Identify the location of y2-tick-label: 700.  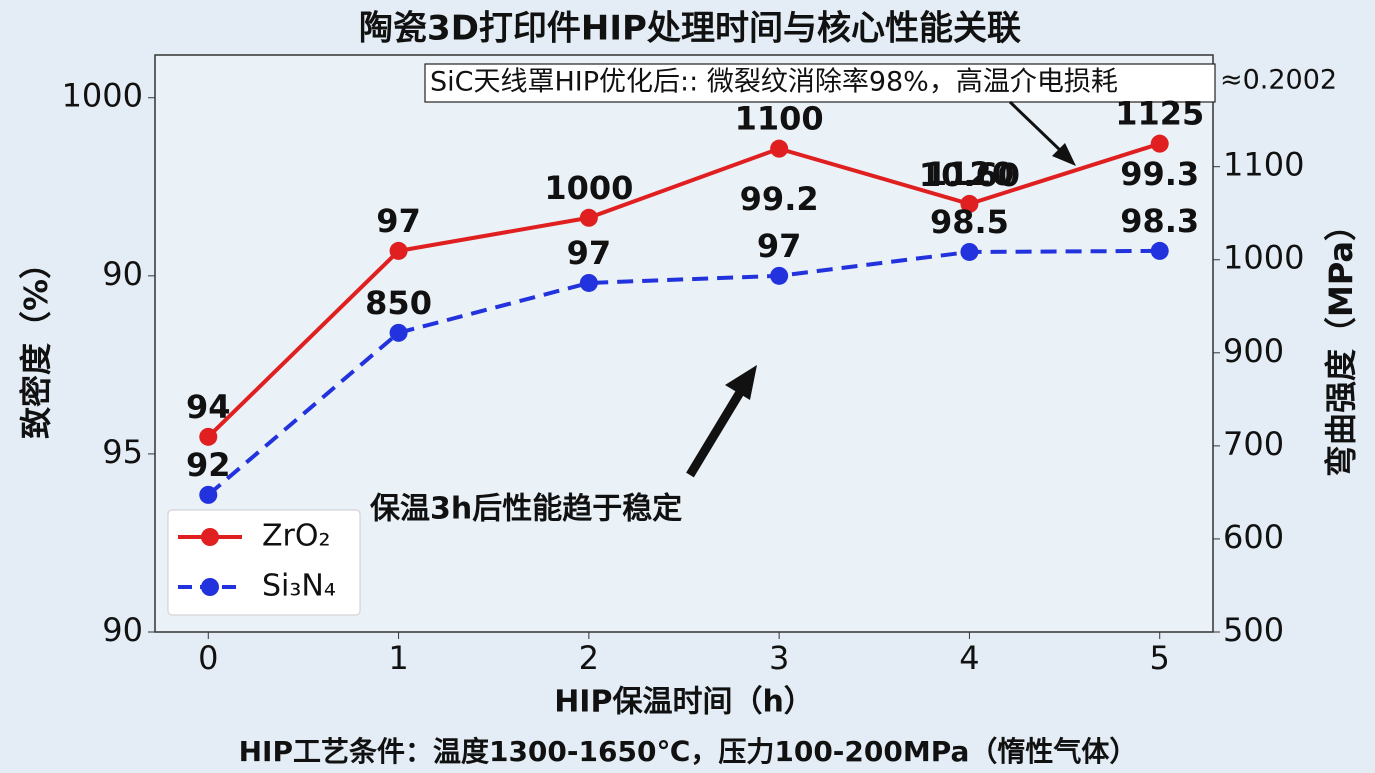
(1253, 444).